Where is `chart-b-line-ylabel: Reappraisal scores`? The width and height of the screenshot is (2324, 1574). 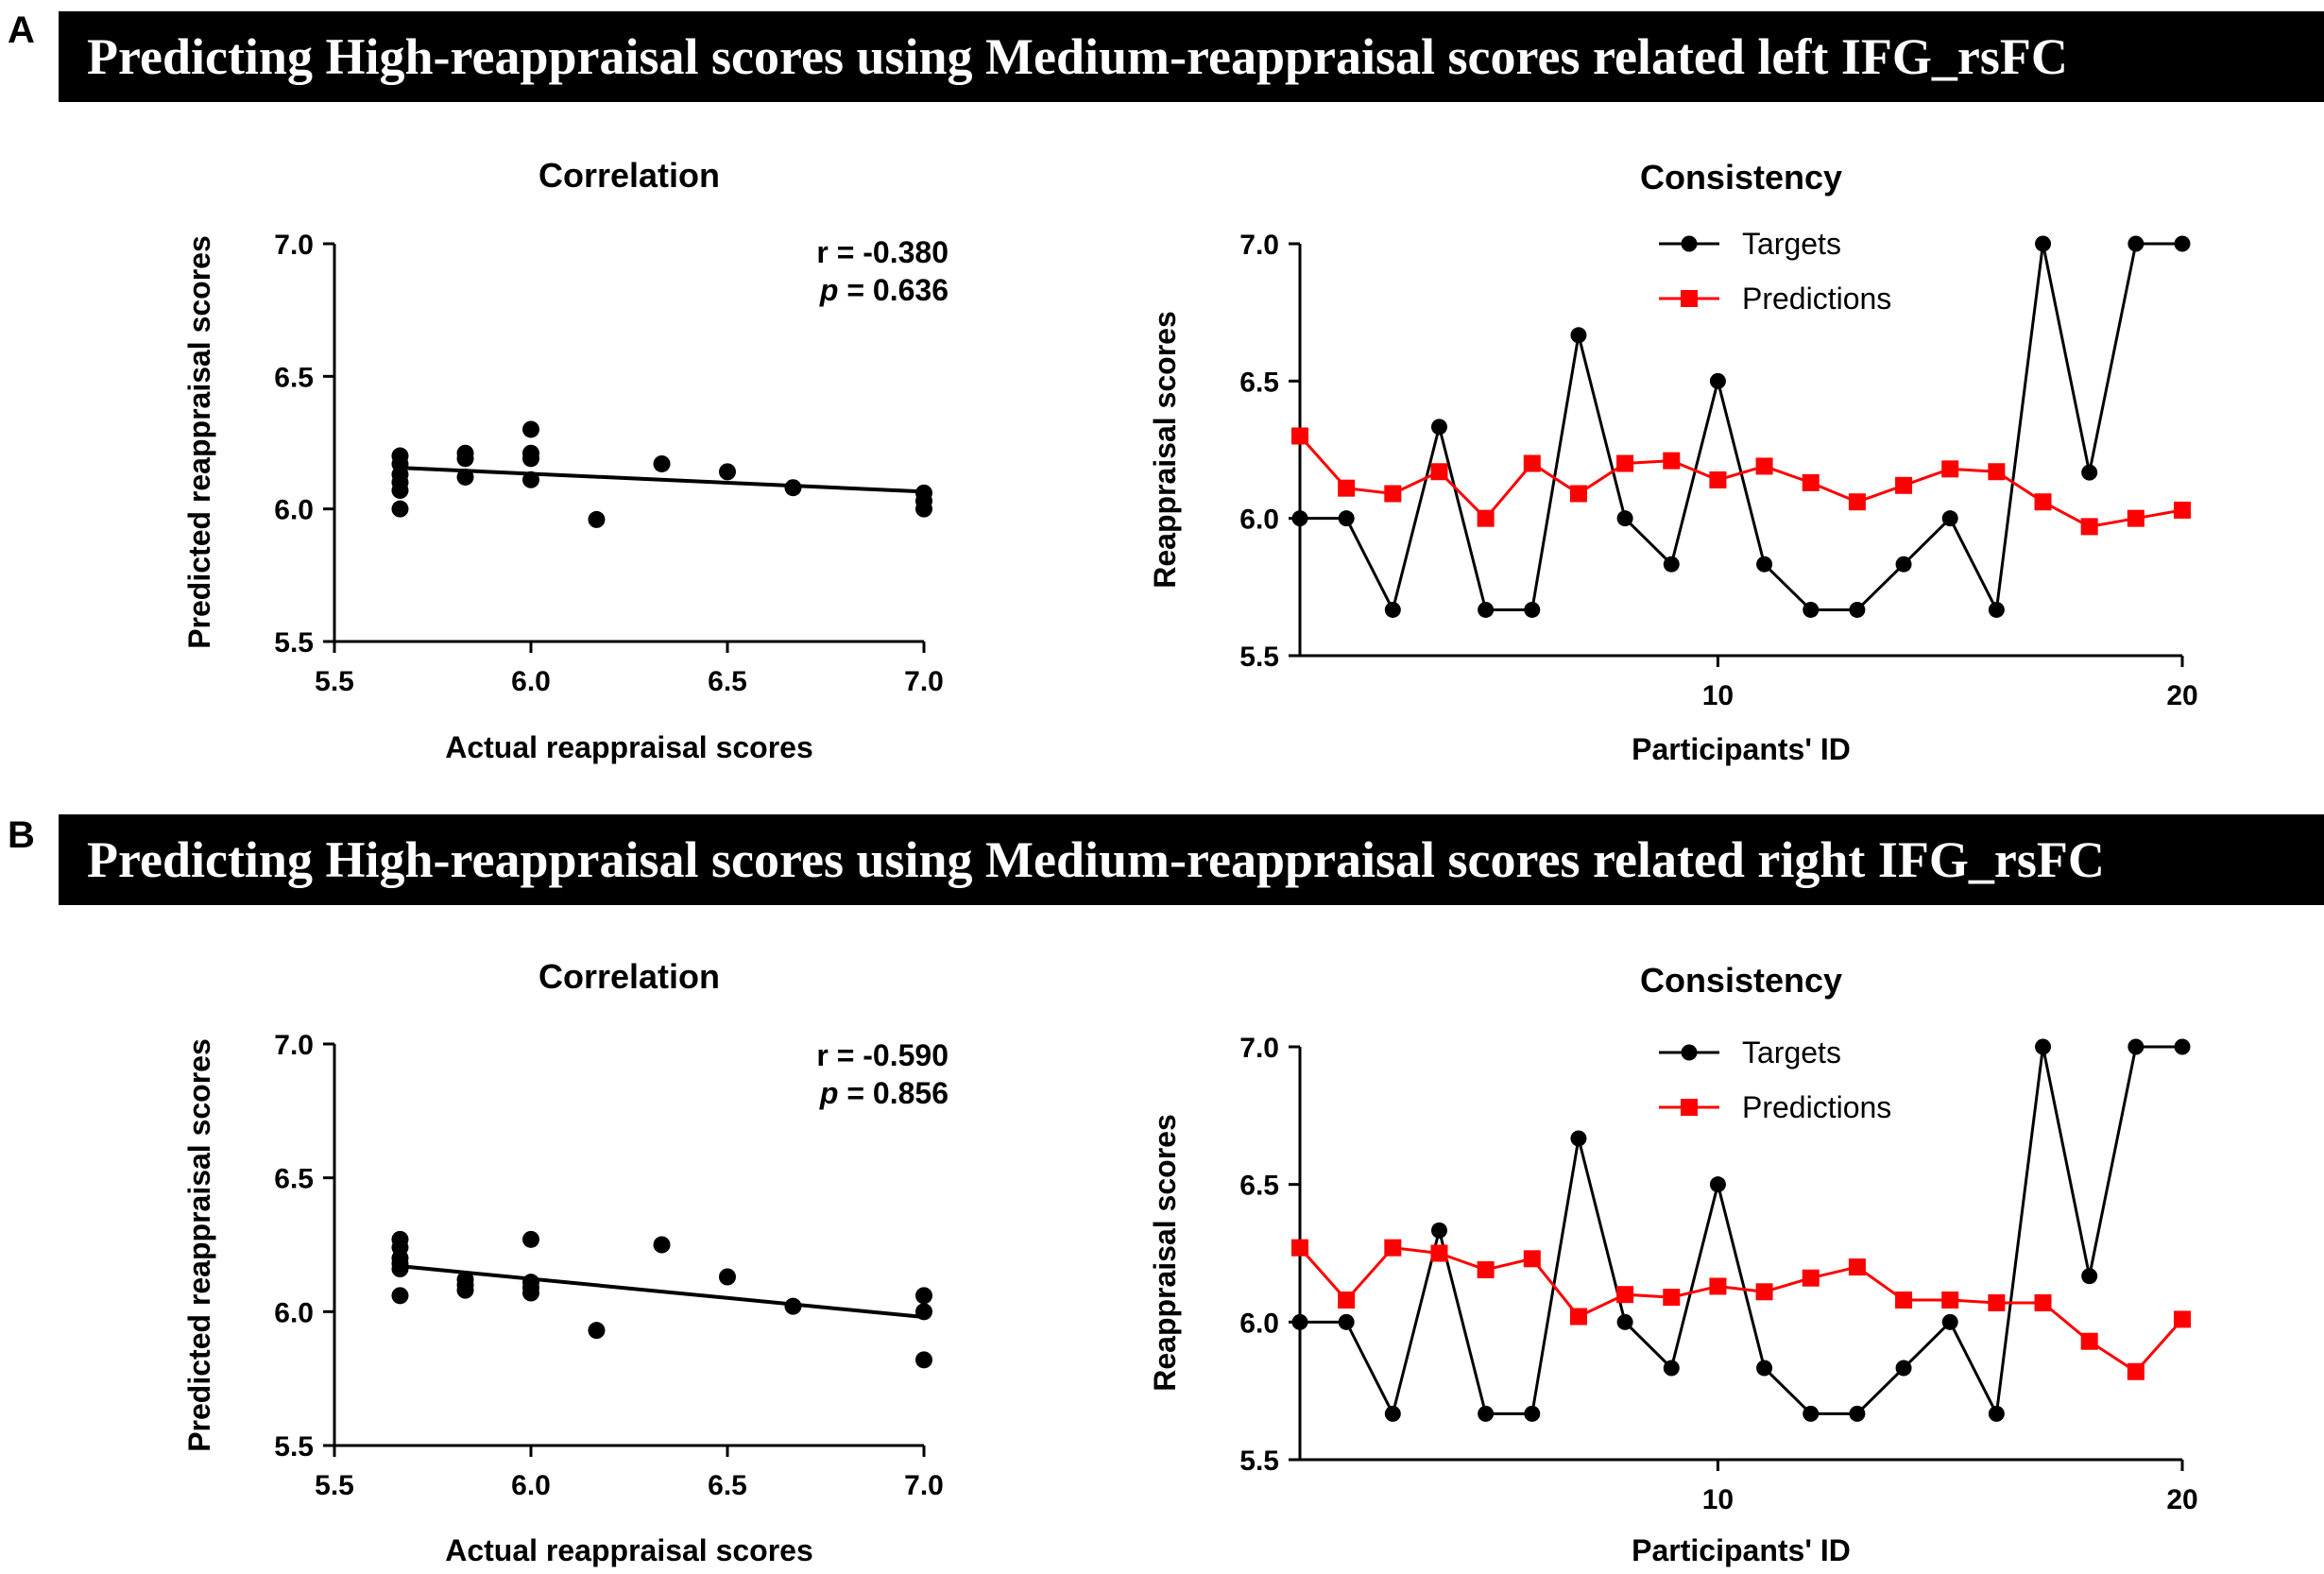 chart-b-line-ylabel: Reappraisal scores is located at coordinates (1165, 1253).